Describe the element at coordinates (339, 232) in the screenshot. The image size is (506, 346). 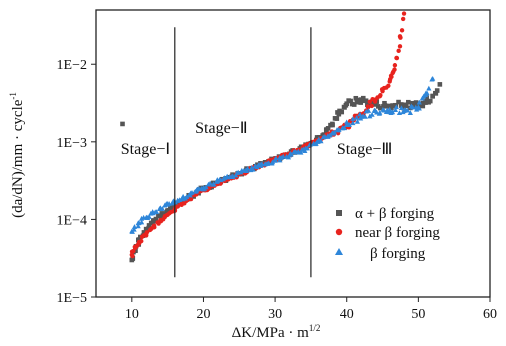
I see `legend-marker-near-beta` at that location.